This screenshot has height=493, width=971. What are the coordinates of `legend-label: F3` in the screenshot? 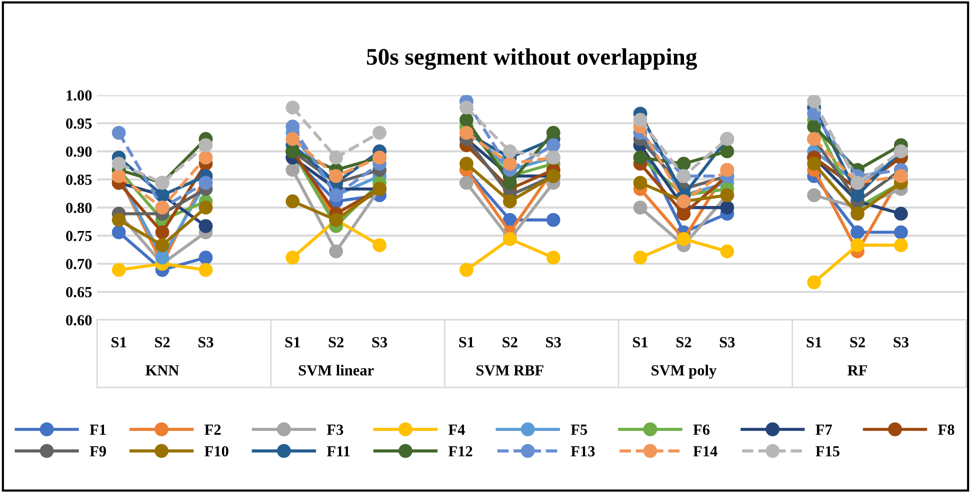 It's located at (335, 429).